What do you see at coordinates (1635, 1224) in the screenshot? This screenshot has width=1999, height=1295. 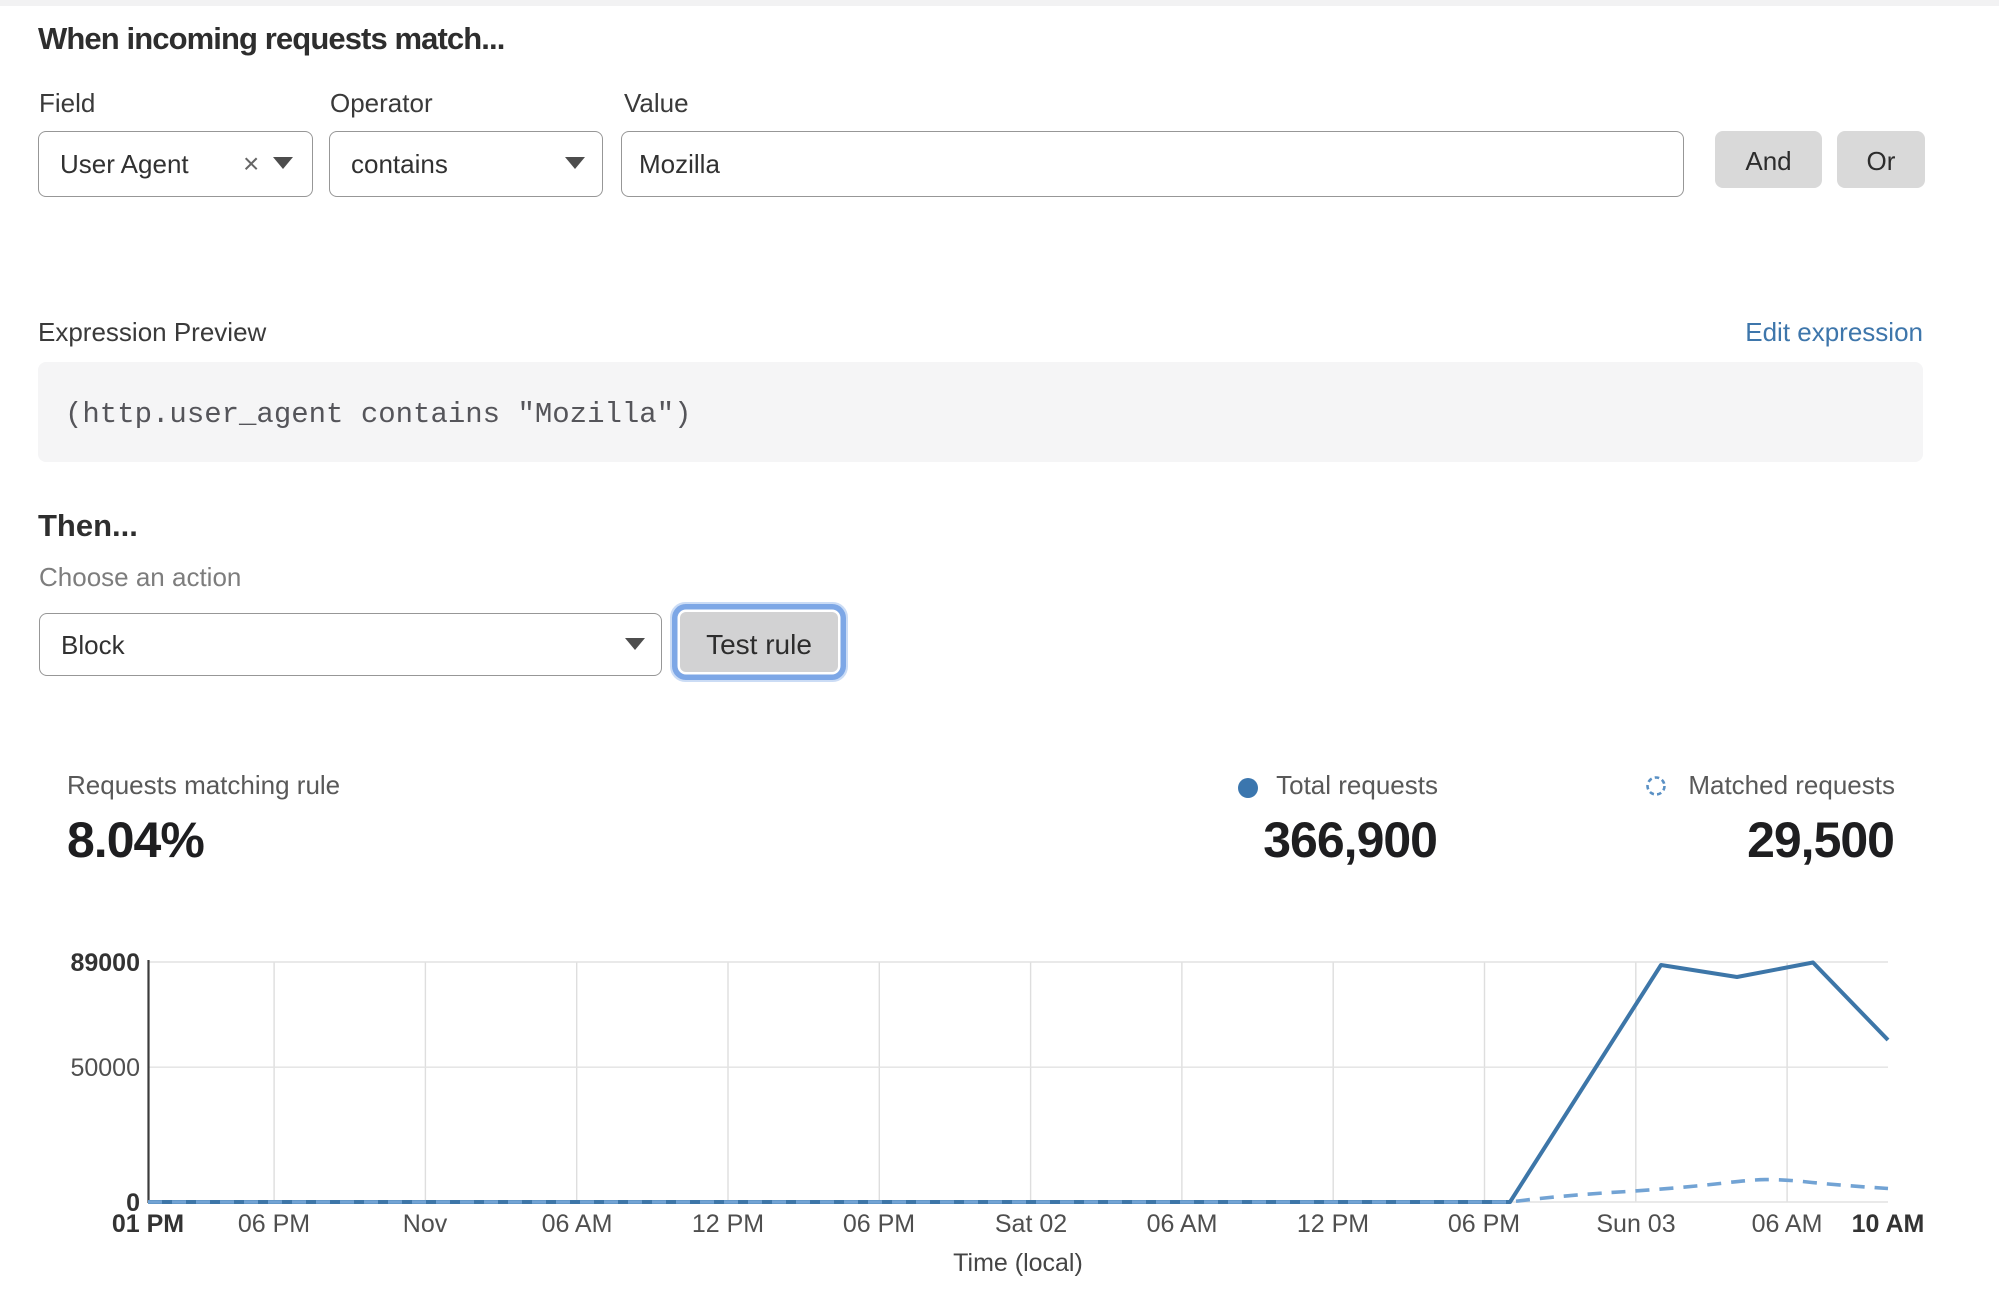 I see `svg-text: Sun 03` at bounding box center [1635, 1224].